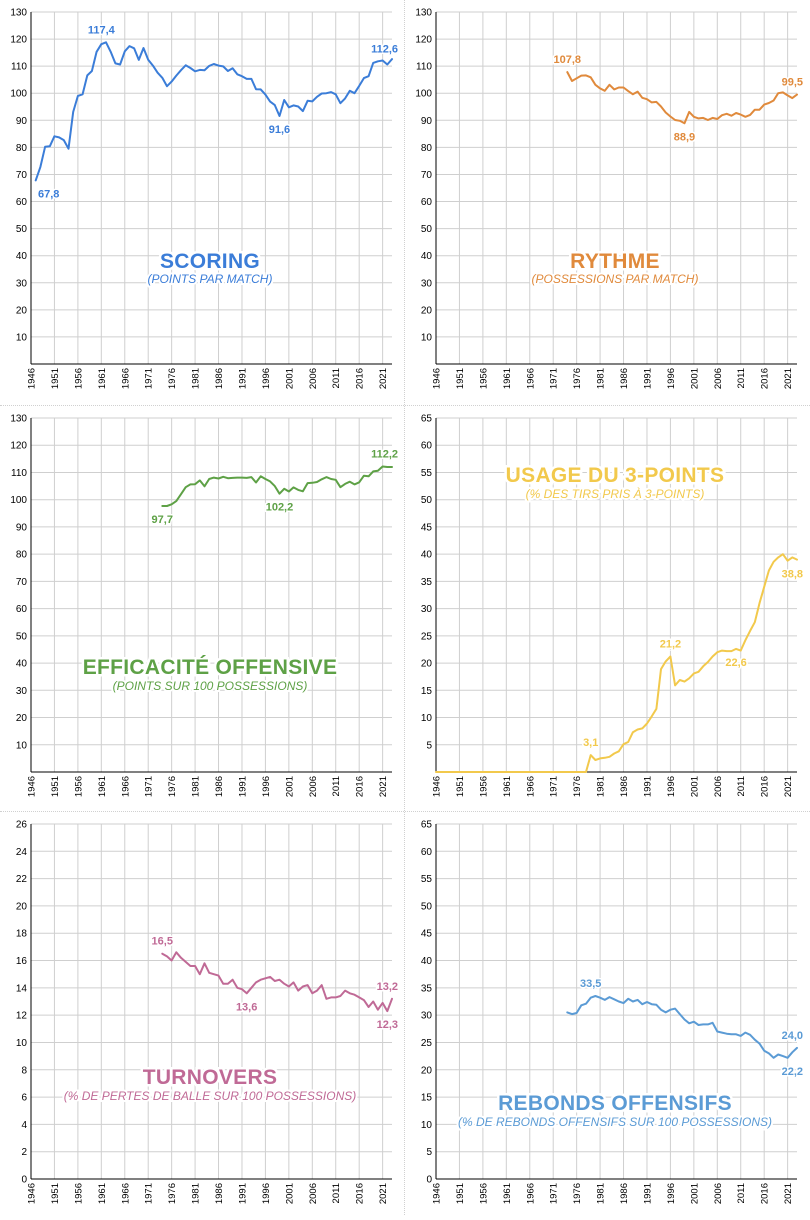 The height and width of the screenshot is (1220, 810). Describe the element at coordinates (162, 520) in the screenshot. I see `data-label: 97,7` at that location.